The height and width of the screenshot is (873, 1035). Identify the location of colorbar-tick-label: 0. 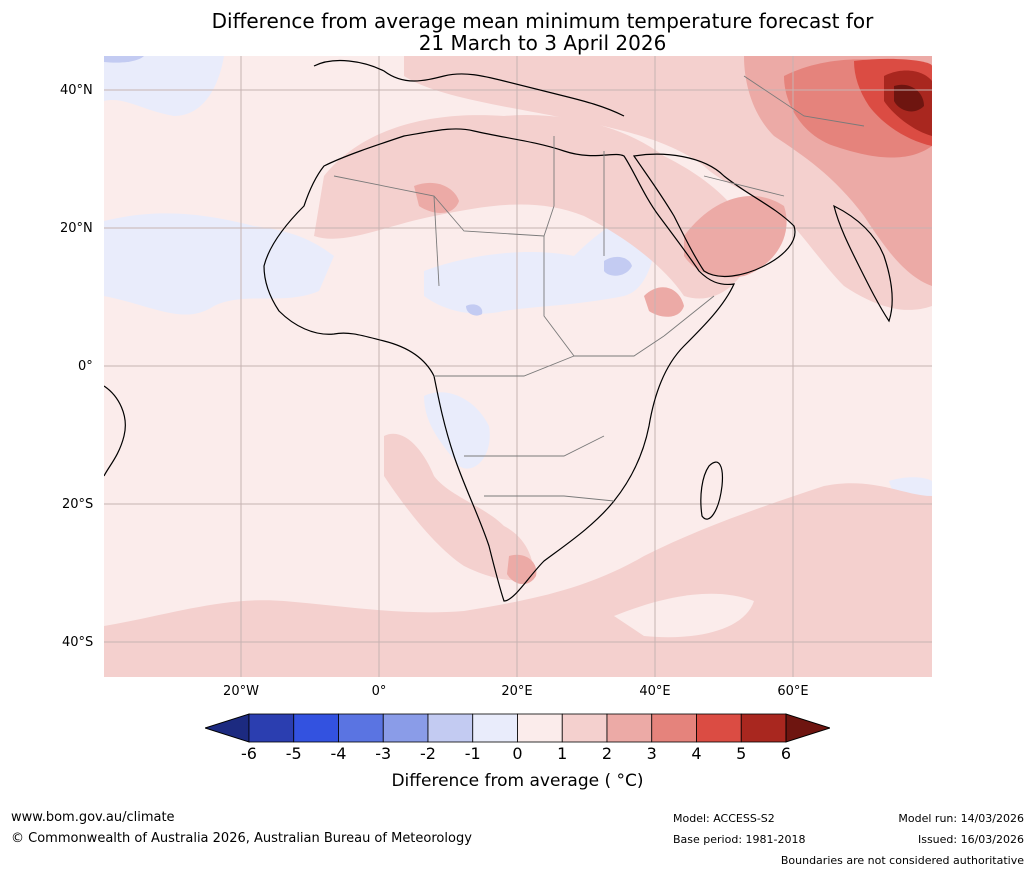
(517, 753).